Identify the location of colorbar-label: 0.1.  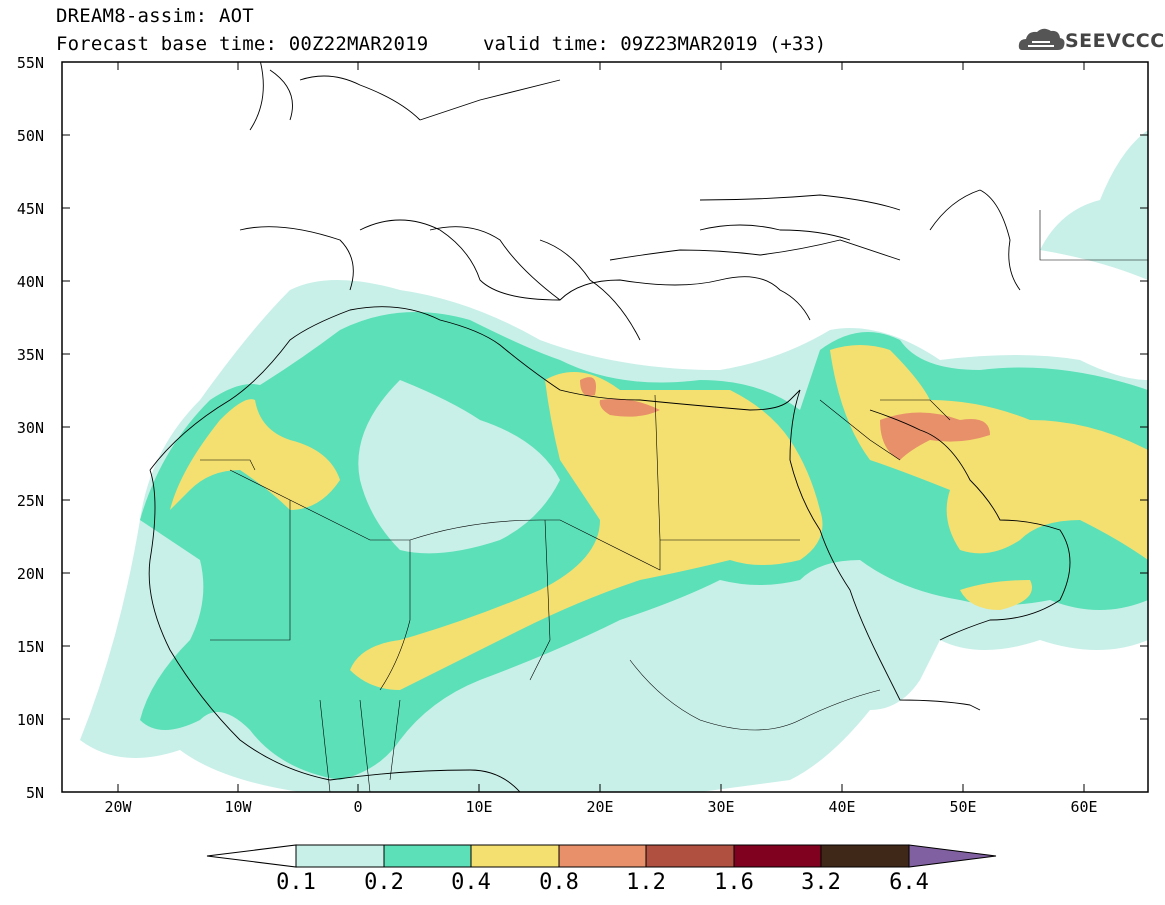
(296, 882).